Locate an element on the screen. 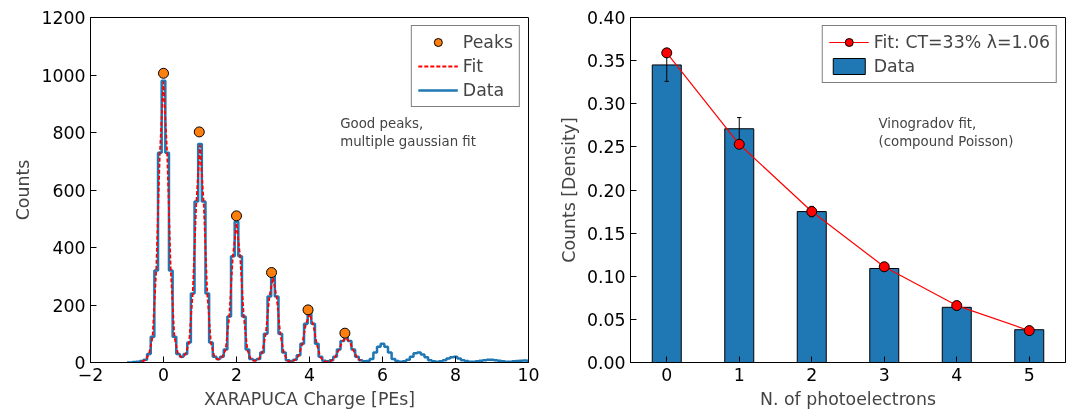 The height and width of the screenshot is (415, 1077). y-tick-label: 200 is located at coordinates (69, 305).